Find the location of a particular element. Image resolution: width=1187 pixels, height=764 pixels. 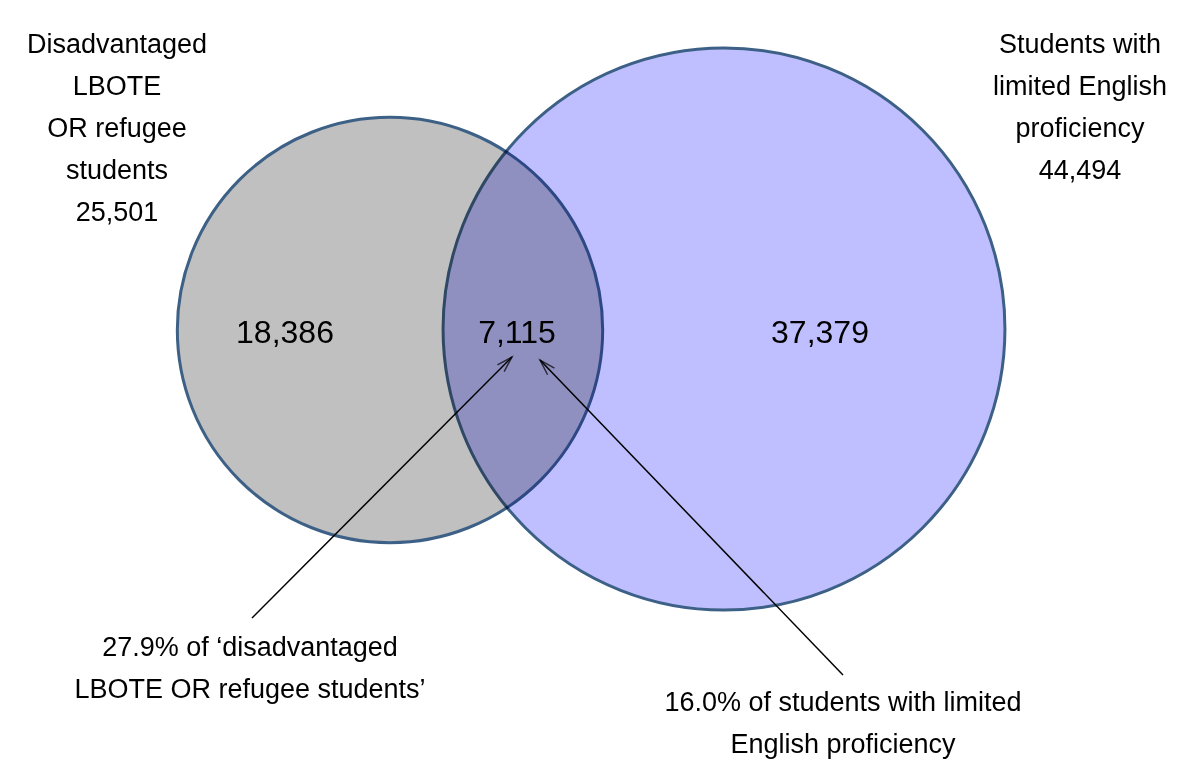

text: 7,115 is located at coordinates (517, 332).